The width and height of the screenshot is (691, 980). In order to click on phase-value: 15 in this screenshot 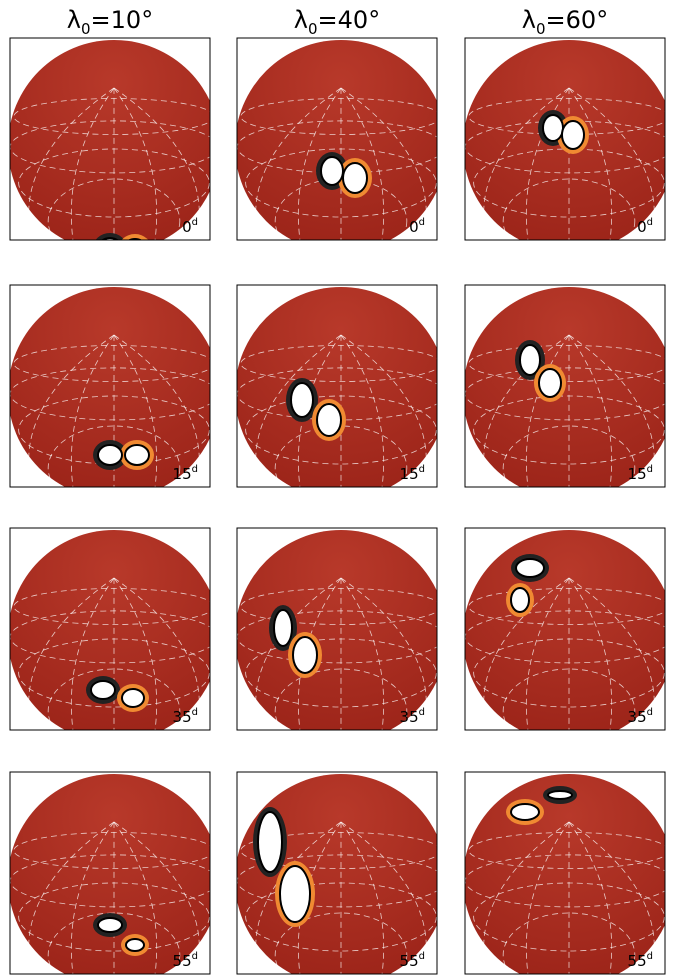, I will do `click(409, 474)`.